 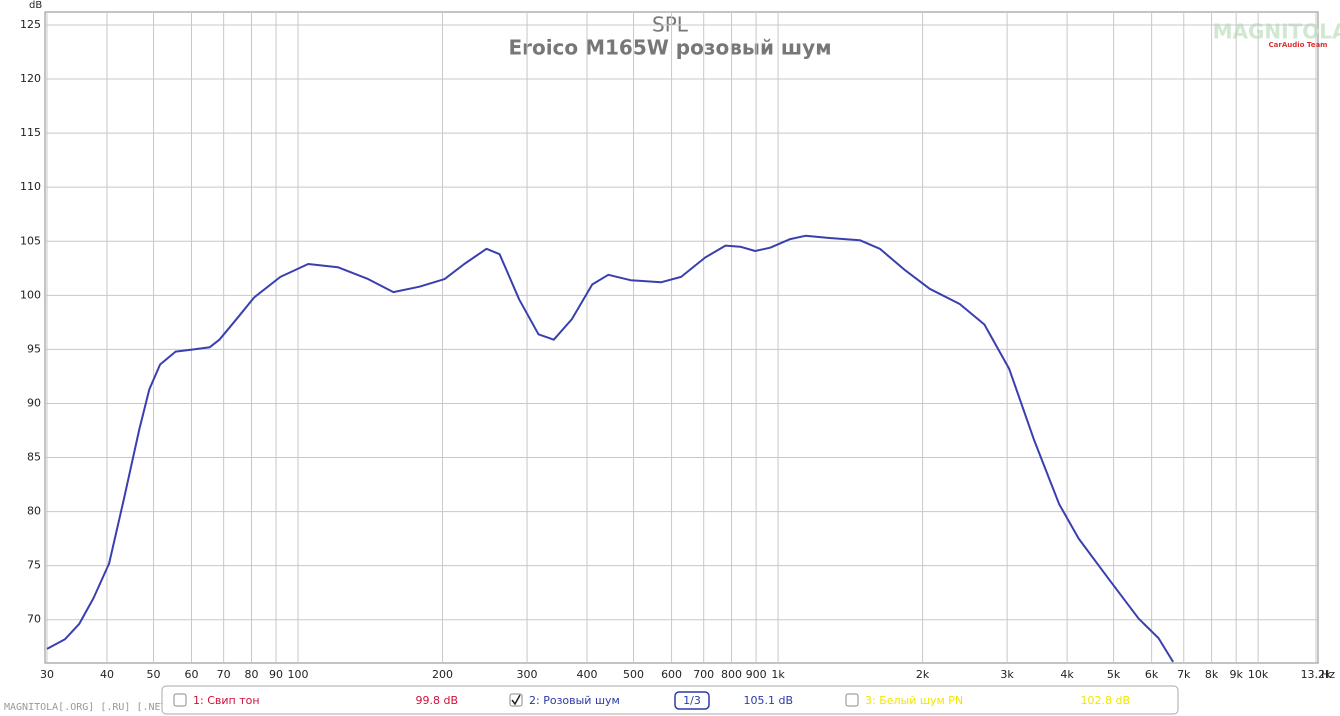 I want to click on measurement-name: 2: Розовый шум, so click(x=574, y=700).